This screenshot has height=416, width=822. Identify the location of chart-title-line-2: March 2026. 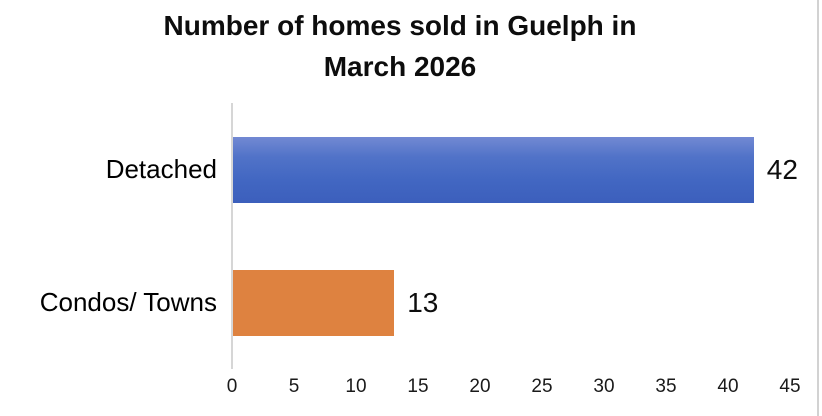
(400, 66).